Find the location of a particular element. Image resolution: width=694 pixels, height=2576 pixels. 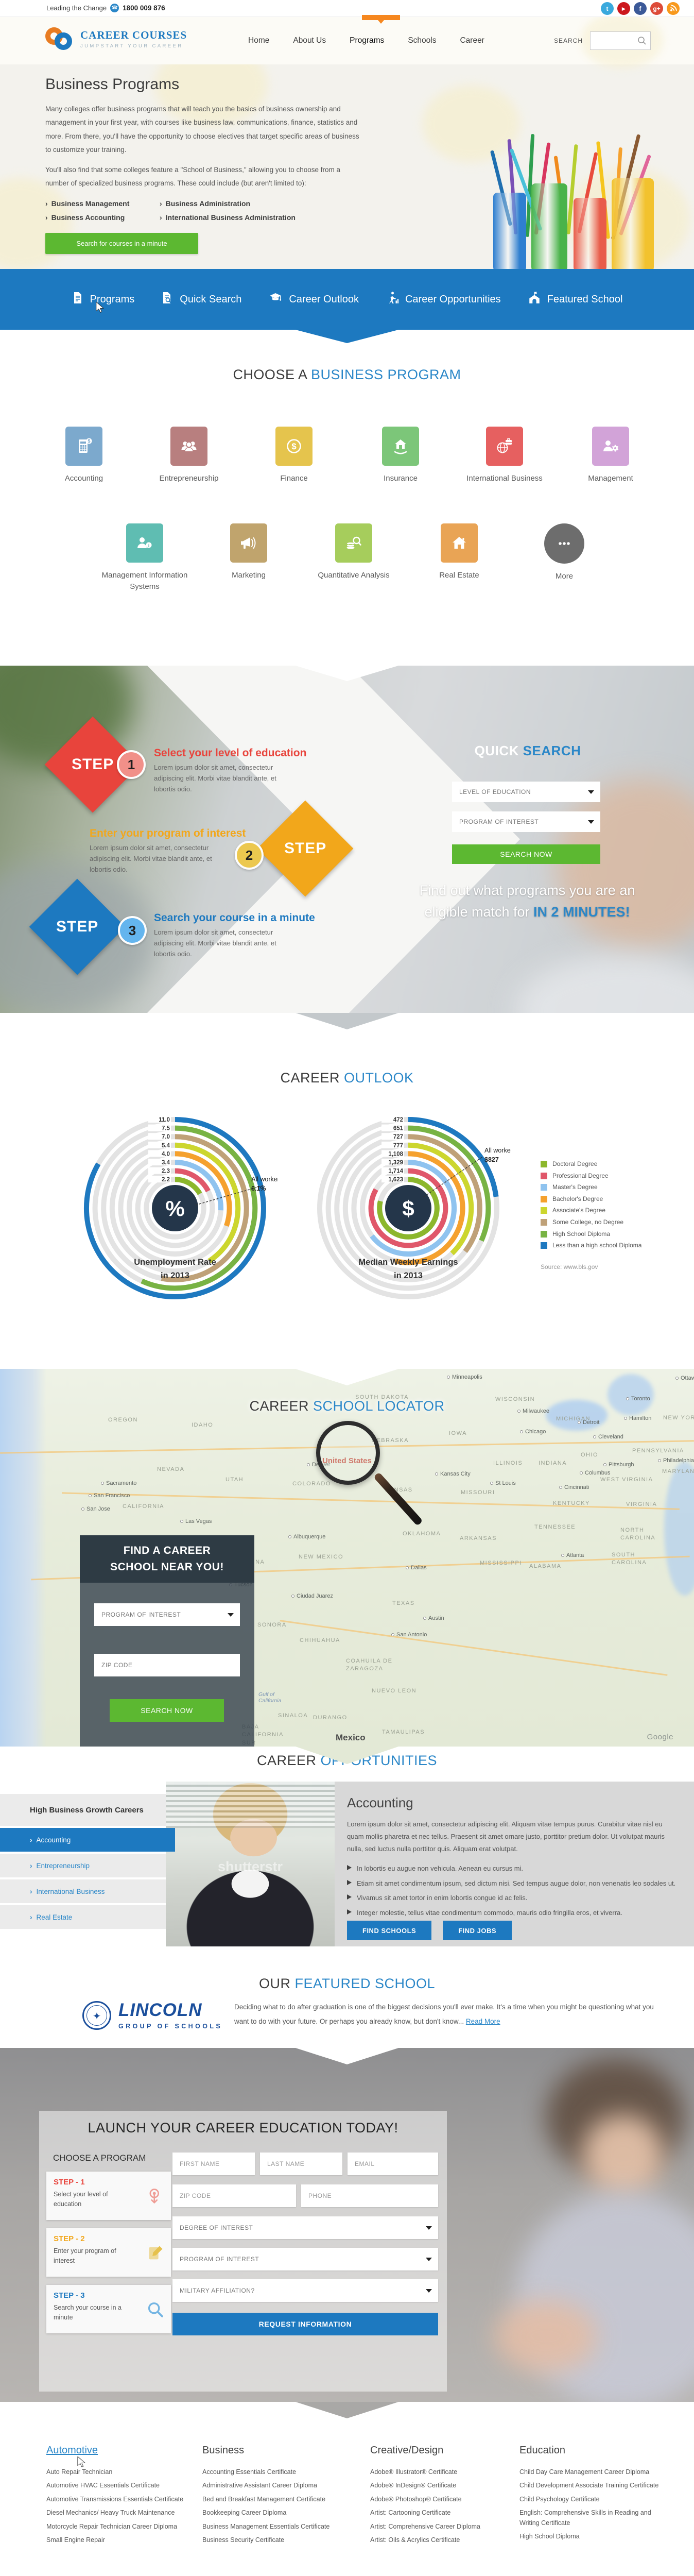

nav-item-programs: Programs is located at coordinates (367, 40).